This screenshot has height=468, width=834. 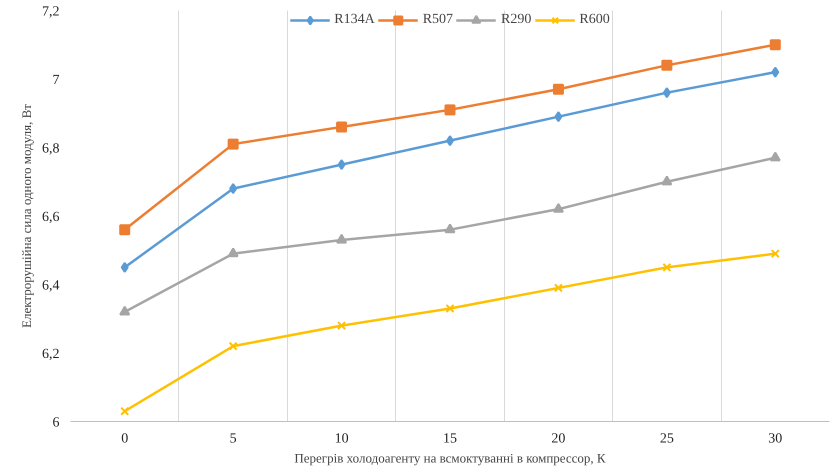 I want to click on y-tick-label: 6,2, so click(x=51, y=354).